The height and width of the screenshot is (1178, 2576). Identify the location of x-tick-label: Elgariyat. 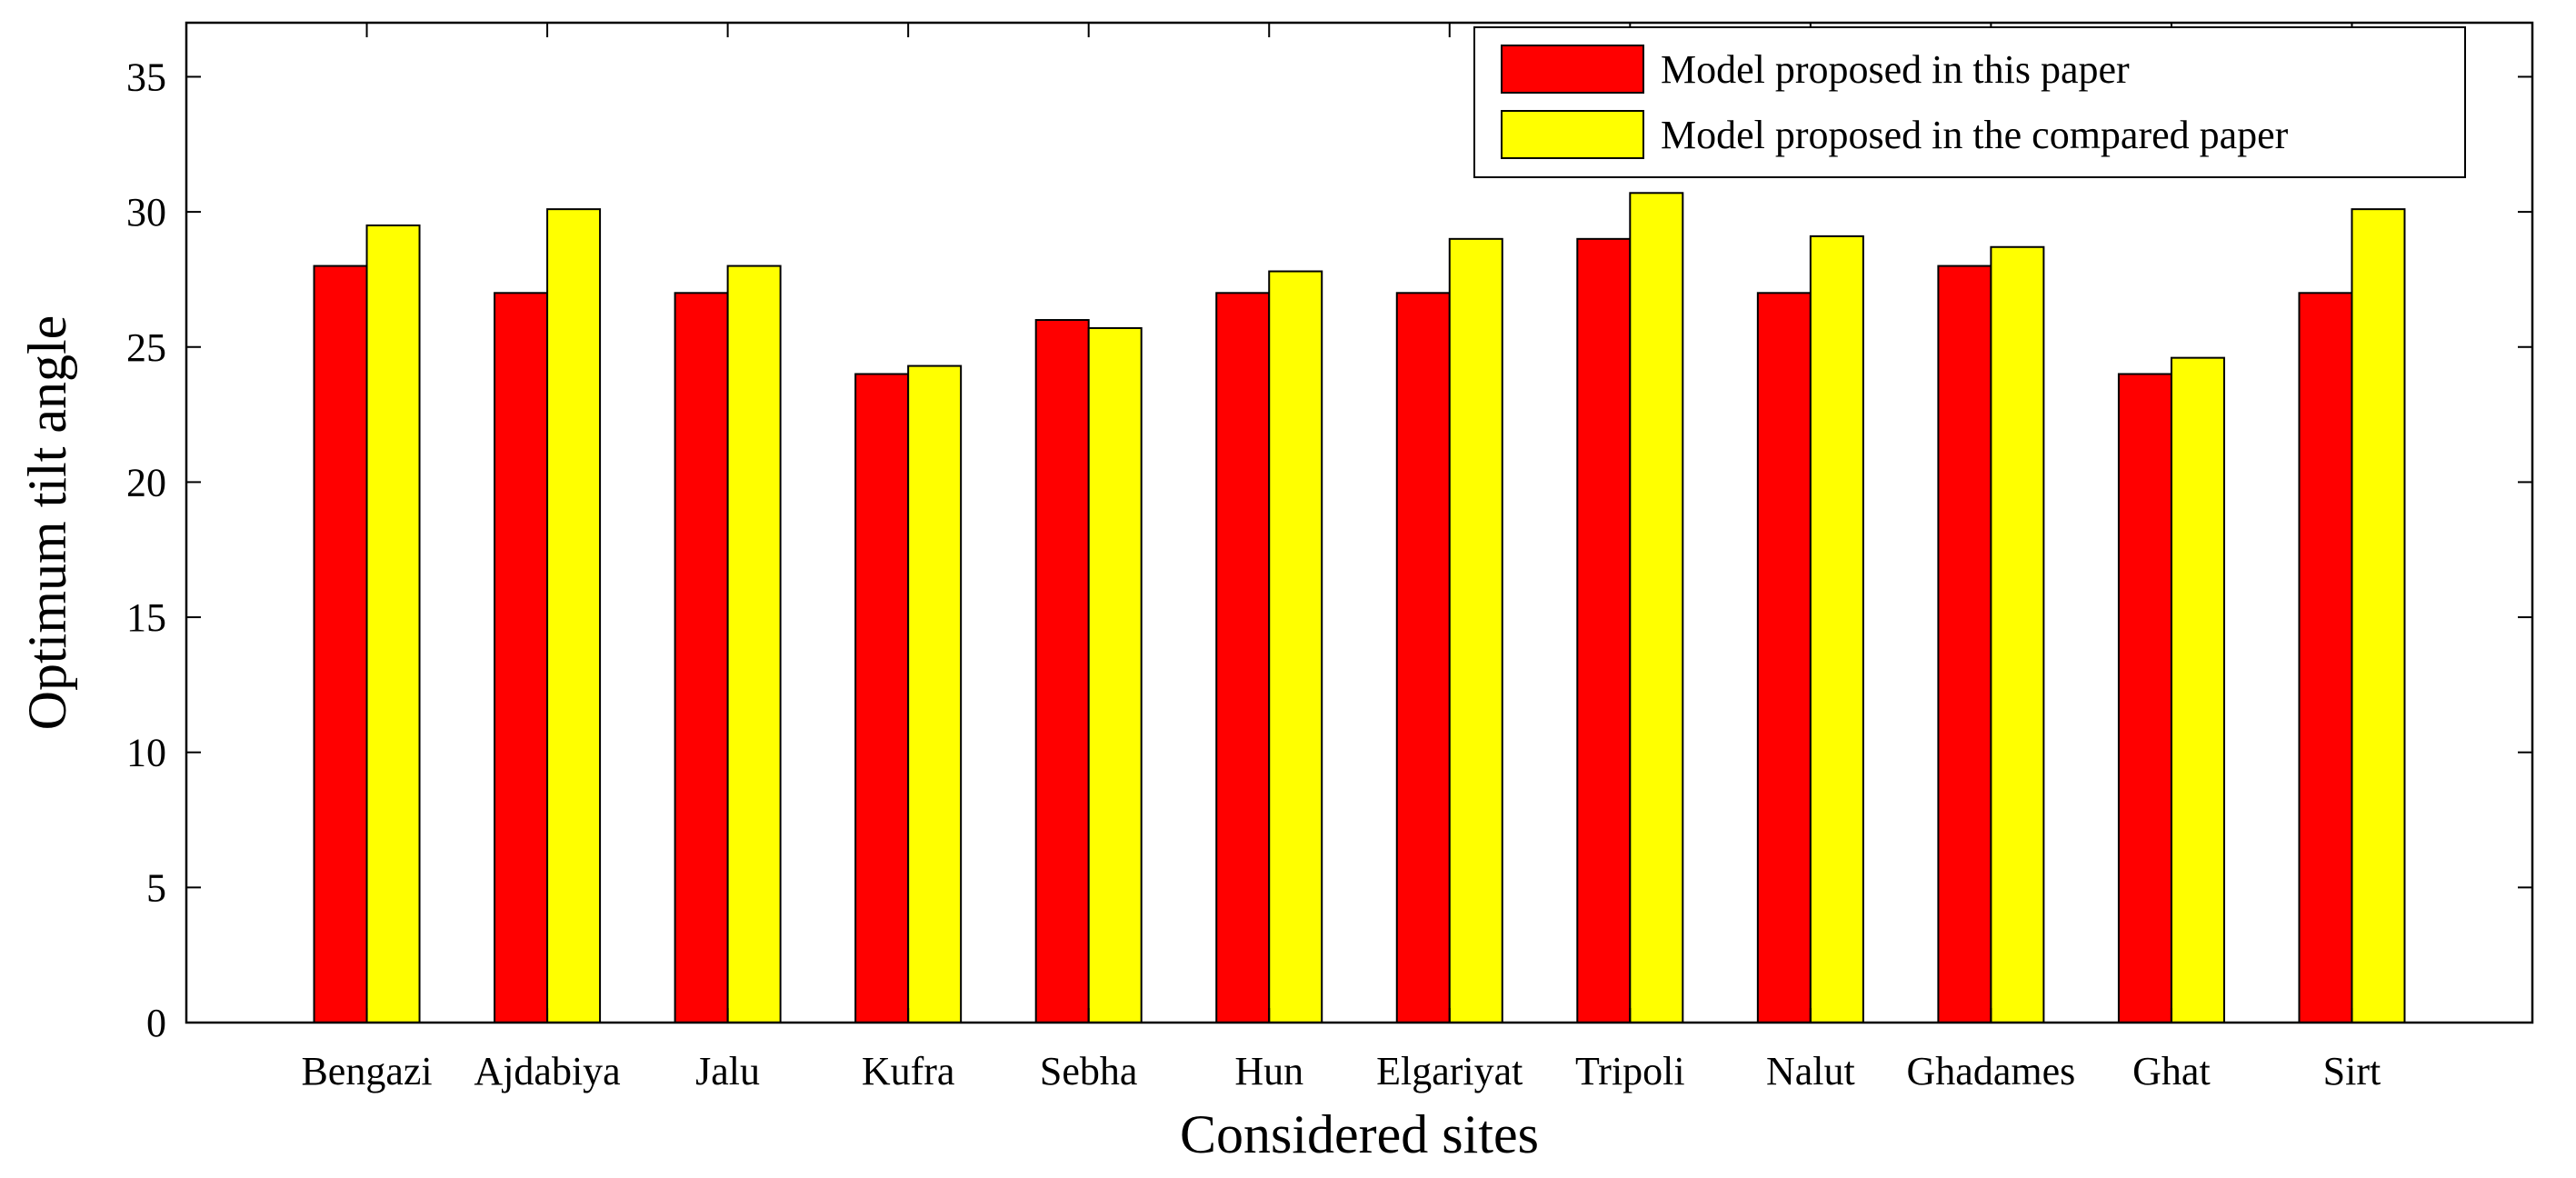
(1449, 1071).